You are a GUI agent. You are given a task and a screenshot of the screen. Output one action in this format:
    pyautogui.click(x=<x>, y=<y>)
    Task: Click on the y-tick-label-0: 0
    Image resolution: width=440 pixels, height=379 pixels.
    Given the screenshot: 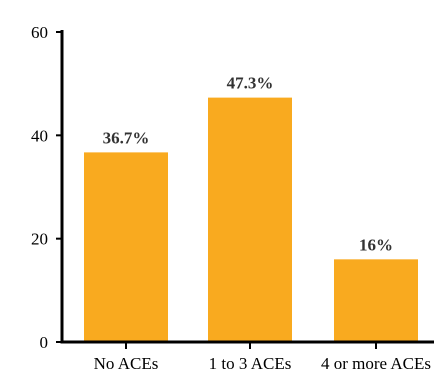 What is the action you would take?
    pyautogui.click(x=44, y=342)
    